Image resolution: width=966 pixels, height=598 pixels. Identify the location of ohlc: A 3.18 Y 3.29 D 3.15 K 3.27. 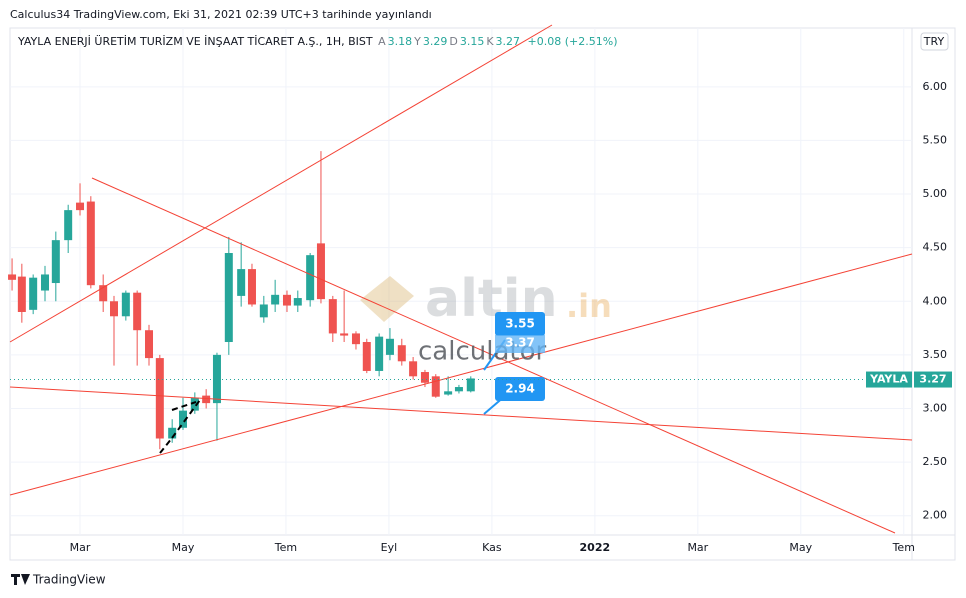
(450, 41).